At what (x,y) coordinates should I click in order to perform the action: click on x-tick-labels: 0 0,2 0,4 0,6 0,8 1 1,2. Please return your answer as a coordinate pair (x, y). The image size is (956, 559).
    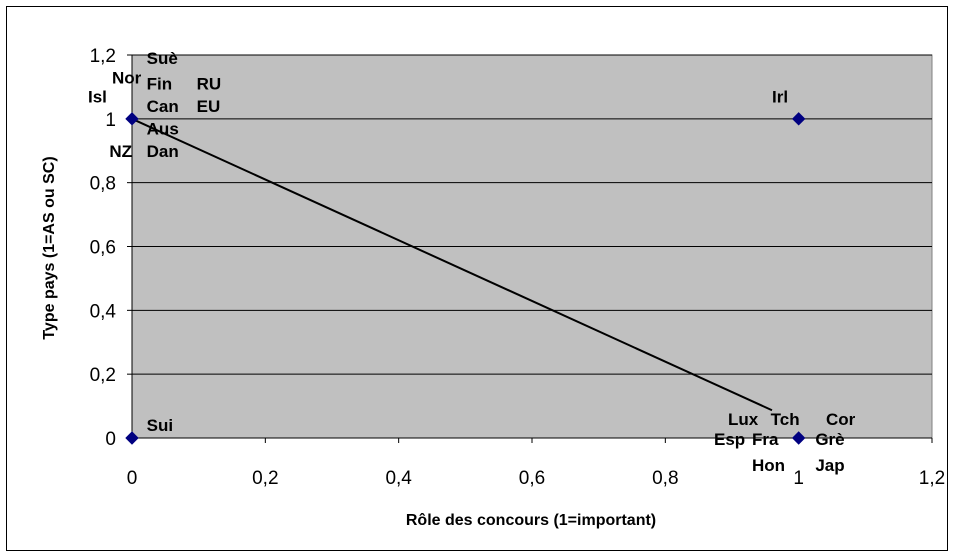
    Looking at the image, I should click on (536, 478).